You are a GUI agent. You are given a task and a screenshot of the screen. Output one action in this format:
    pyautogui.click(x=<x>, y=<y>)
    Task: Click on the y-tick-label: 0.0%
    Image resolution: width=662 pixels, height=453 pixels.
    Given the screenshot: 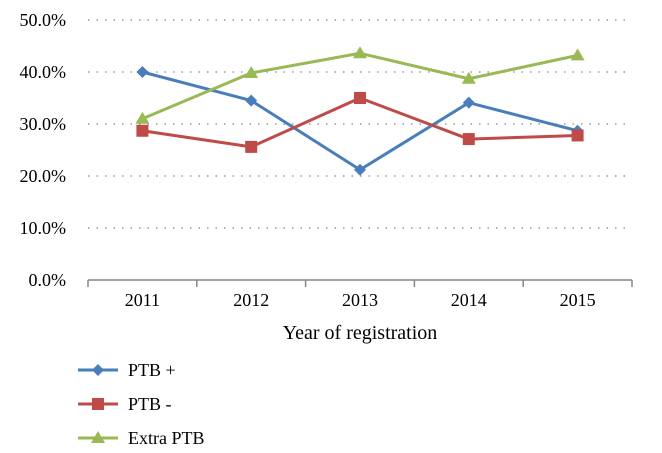 What is the action you would take?
    pyautogui.click(x=48, y=280)
    